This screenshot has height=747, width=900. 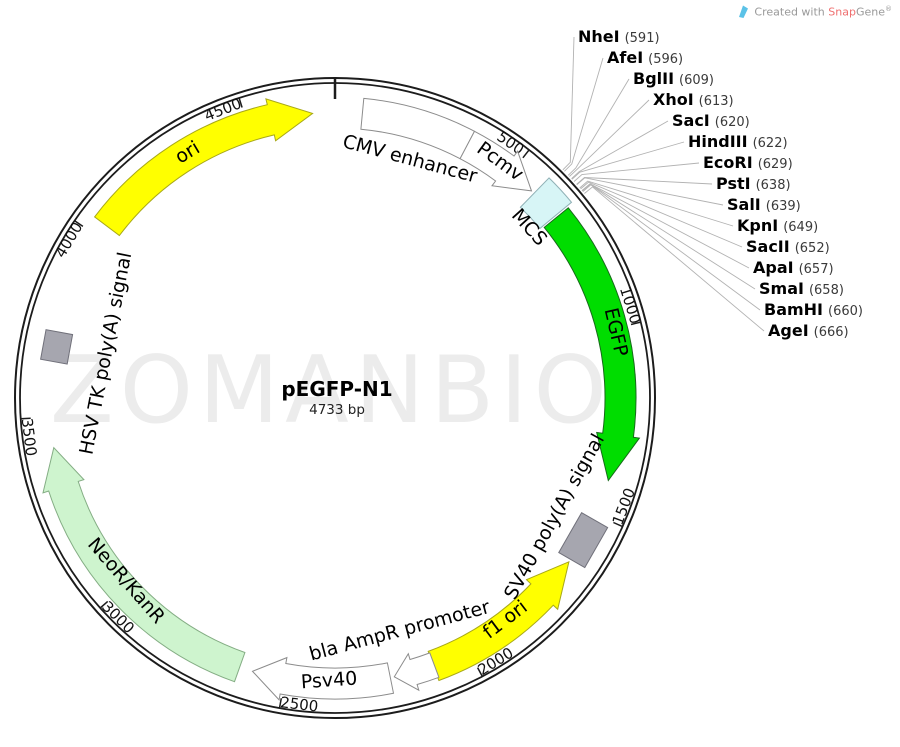 What do you see at coordinates (628, 160) in the screenshot?
I see `site-leader-HindIII` at bounding box center [628, 160].